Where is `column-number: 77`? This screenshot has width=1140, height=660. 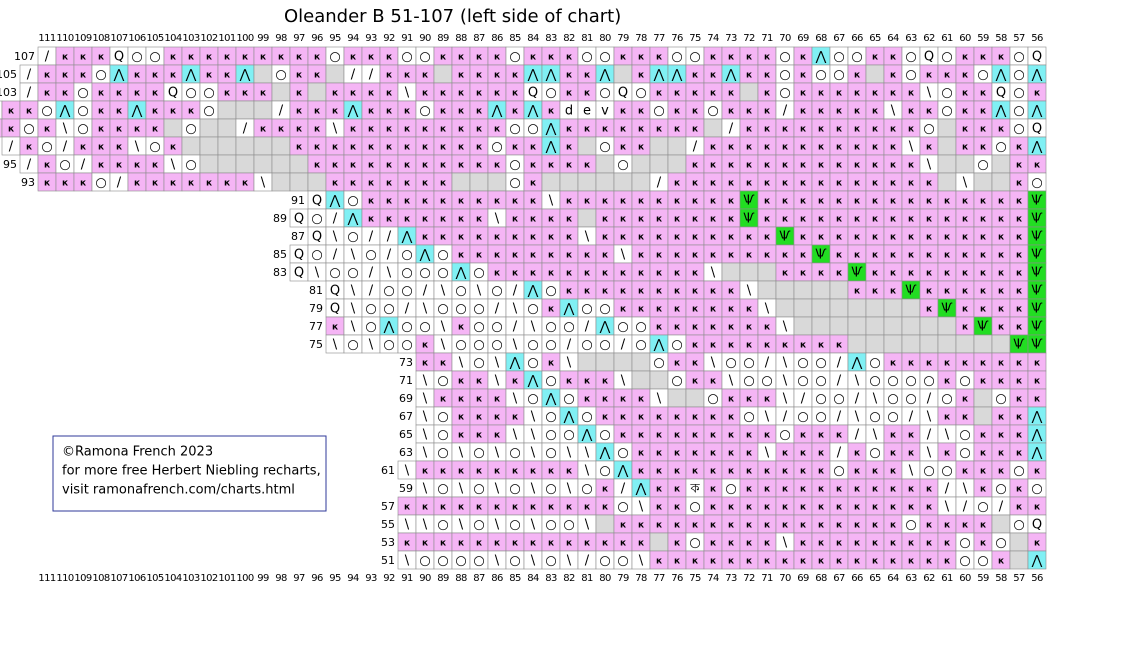 column-number: 77 is located at coordinates (659, 38).